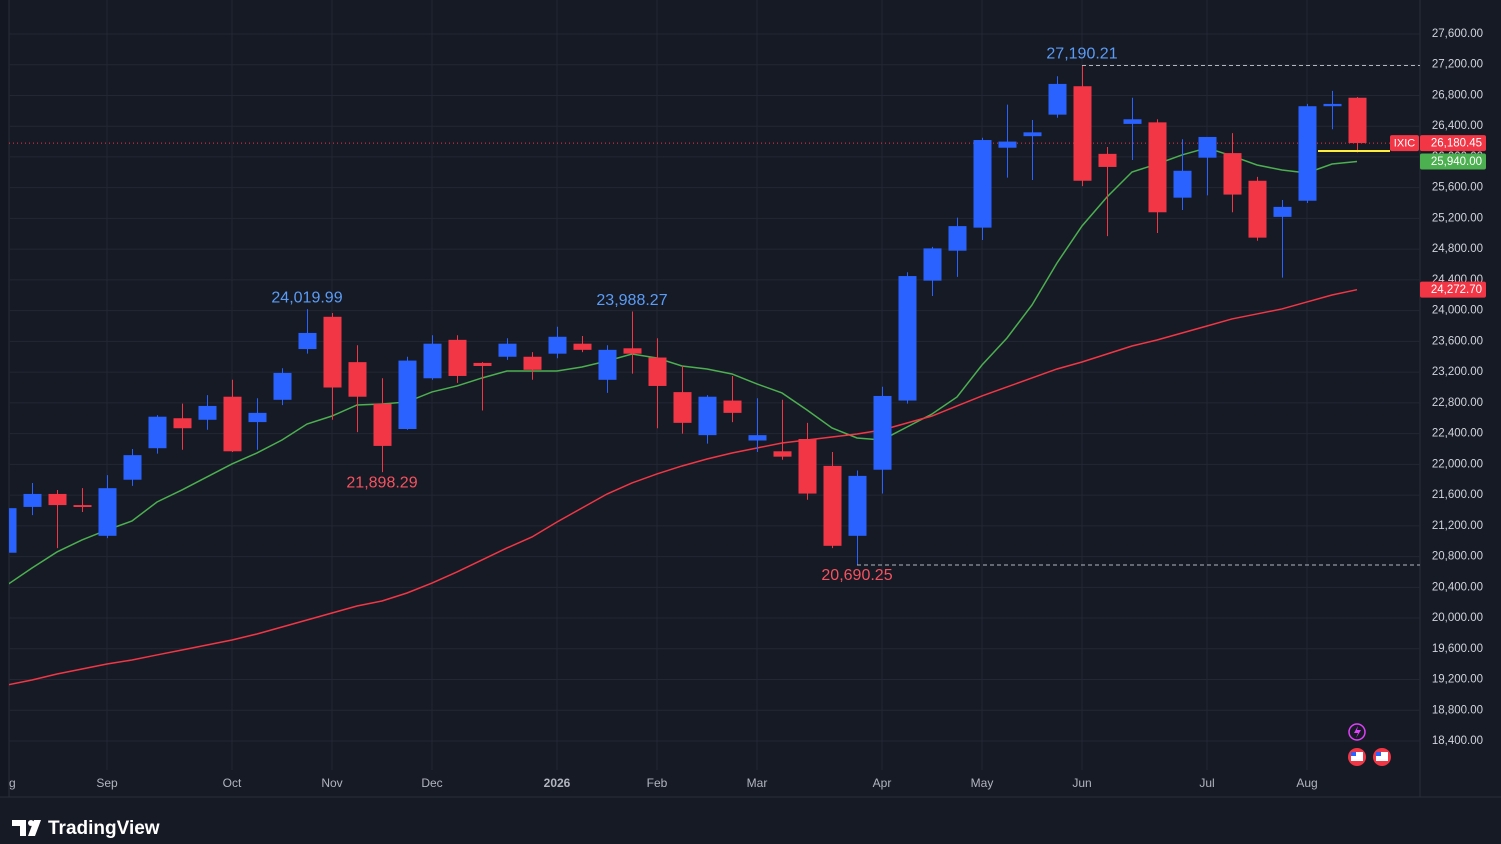  I want to click on symbol-tag: IXIC, so click(1404, 143).